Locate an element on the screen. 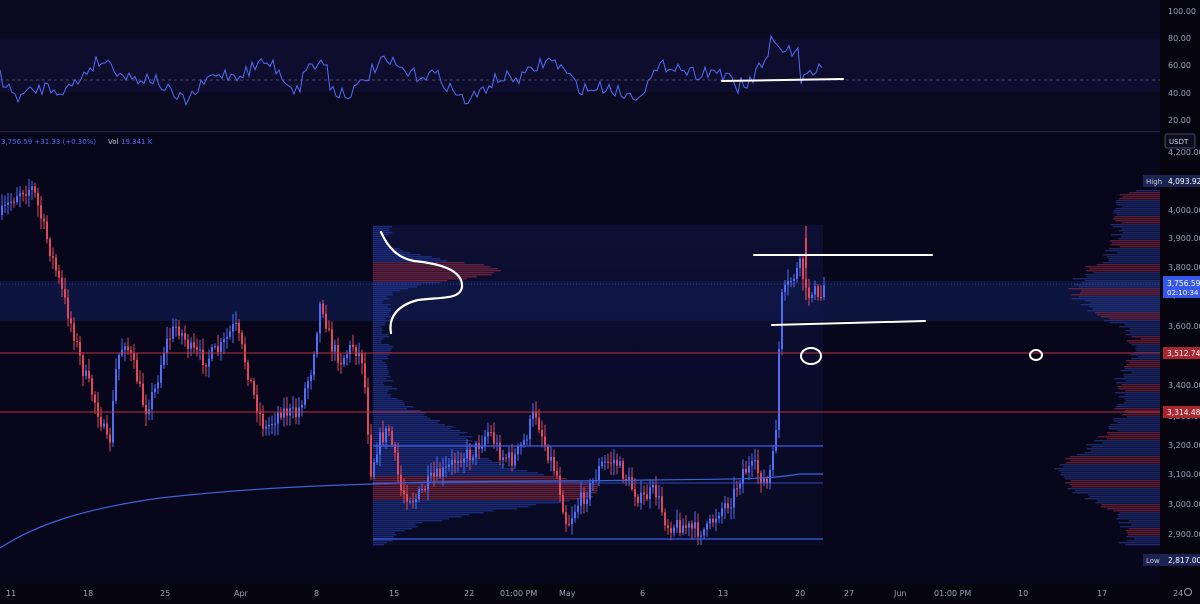 The height and width of the screenshot is (604, 1200). currency-selector is located at coordinates (1180, 141).